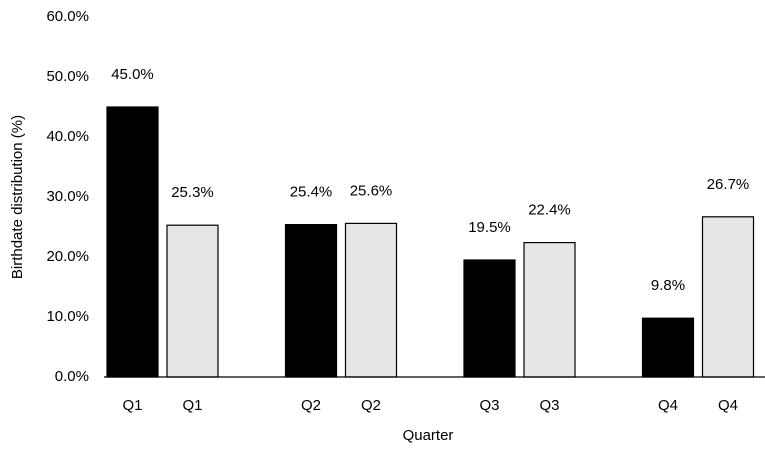 The width and height of the screenshot is (765, 456). What do you see at coordinates (668, 285) in the screenshot?
I see `value-label: 9.8%` at bounding box center [668, 285].